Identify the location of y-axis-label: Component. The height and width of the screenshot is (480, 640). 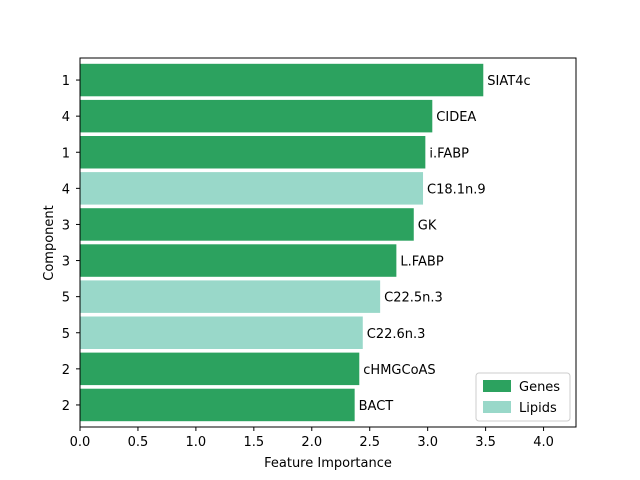
(49, 242).